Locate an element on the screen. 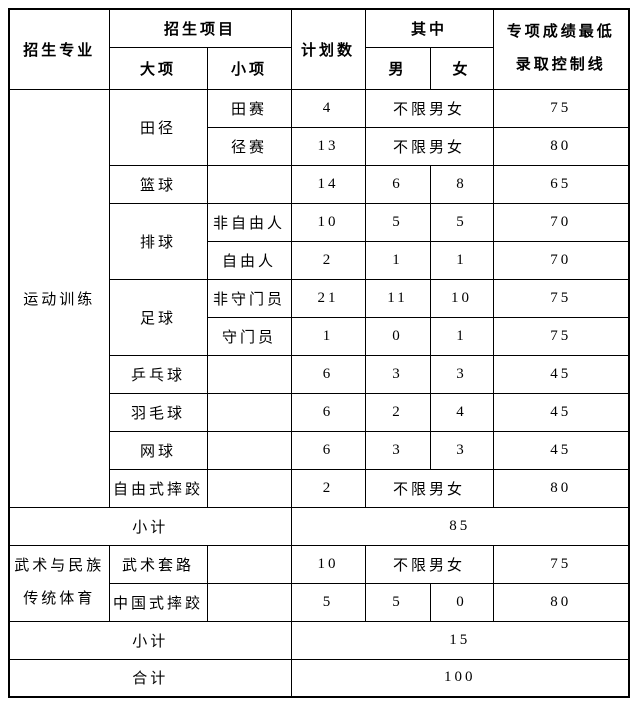 The width and height of the screenshot is (639, 708). cell-male: 11 is located at coordinates (397, 298).